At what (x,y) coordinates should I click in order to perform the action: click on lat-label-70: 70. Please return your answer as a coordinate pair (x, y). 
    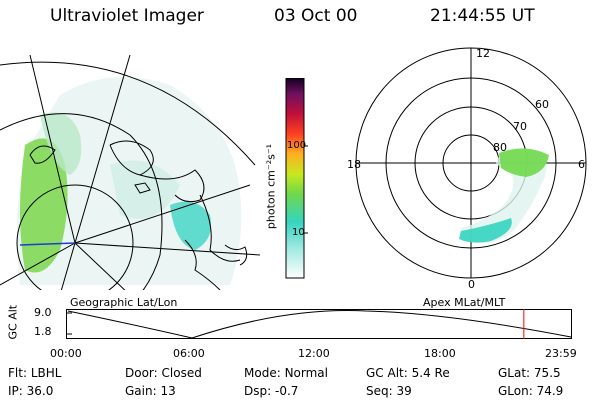
    Looking at the image, I should click on (520, 126).